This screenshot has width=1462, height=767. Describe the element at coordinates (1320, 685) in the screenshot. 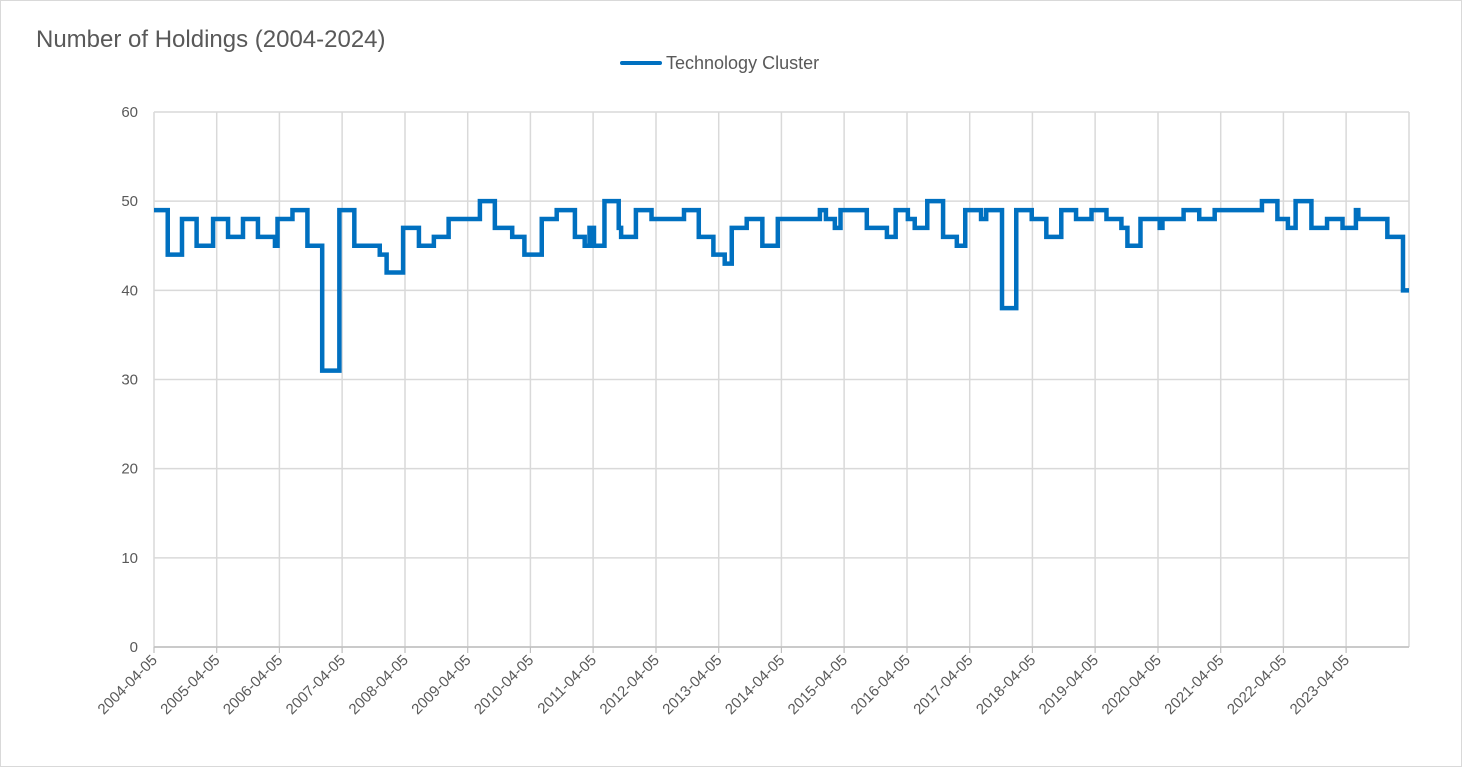

I see `x-tick-label: 2023-04-05` at that location.